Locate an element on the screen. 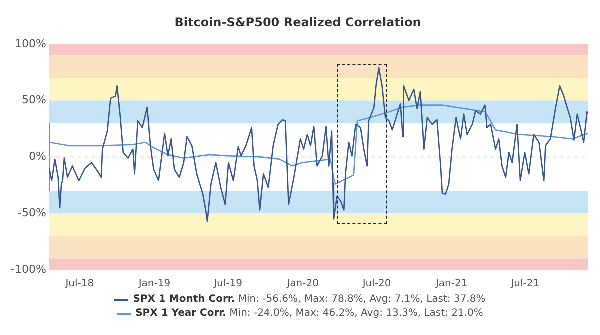 The width and height of the screenshot is (600, 335). y-tick-label: -100% is located at coordinates (28, 269).